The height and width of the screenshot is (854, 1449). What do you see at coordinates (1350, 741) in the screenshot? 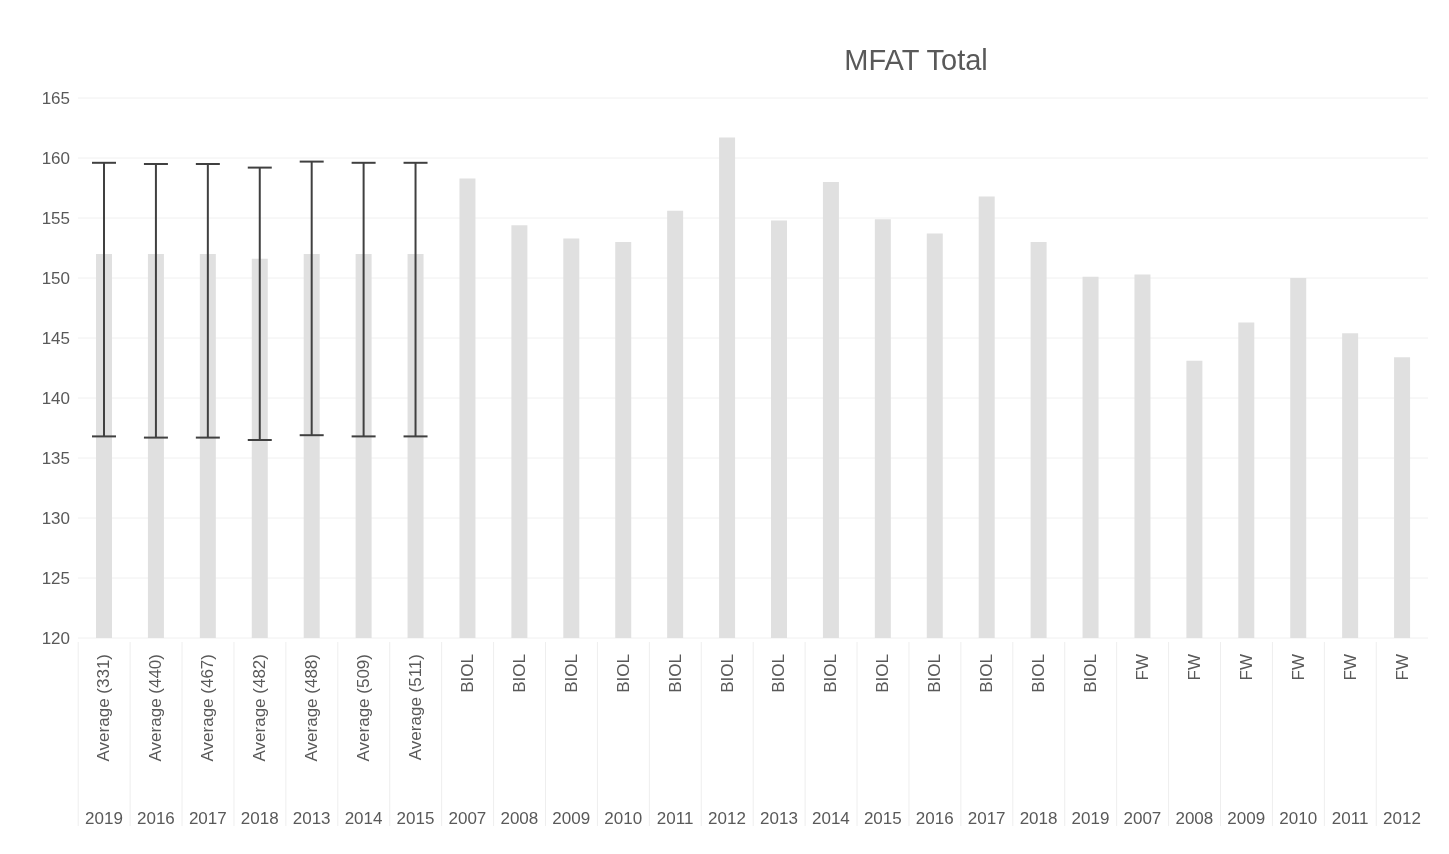
I see `category-label: FW 2011` at bounding box center [1350, 741].